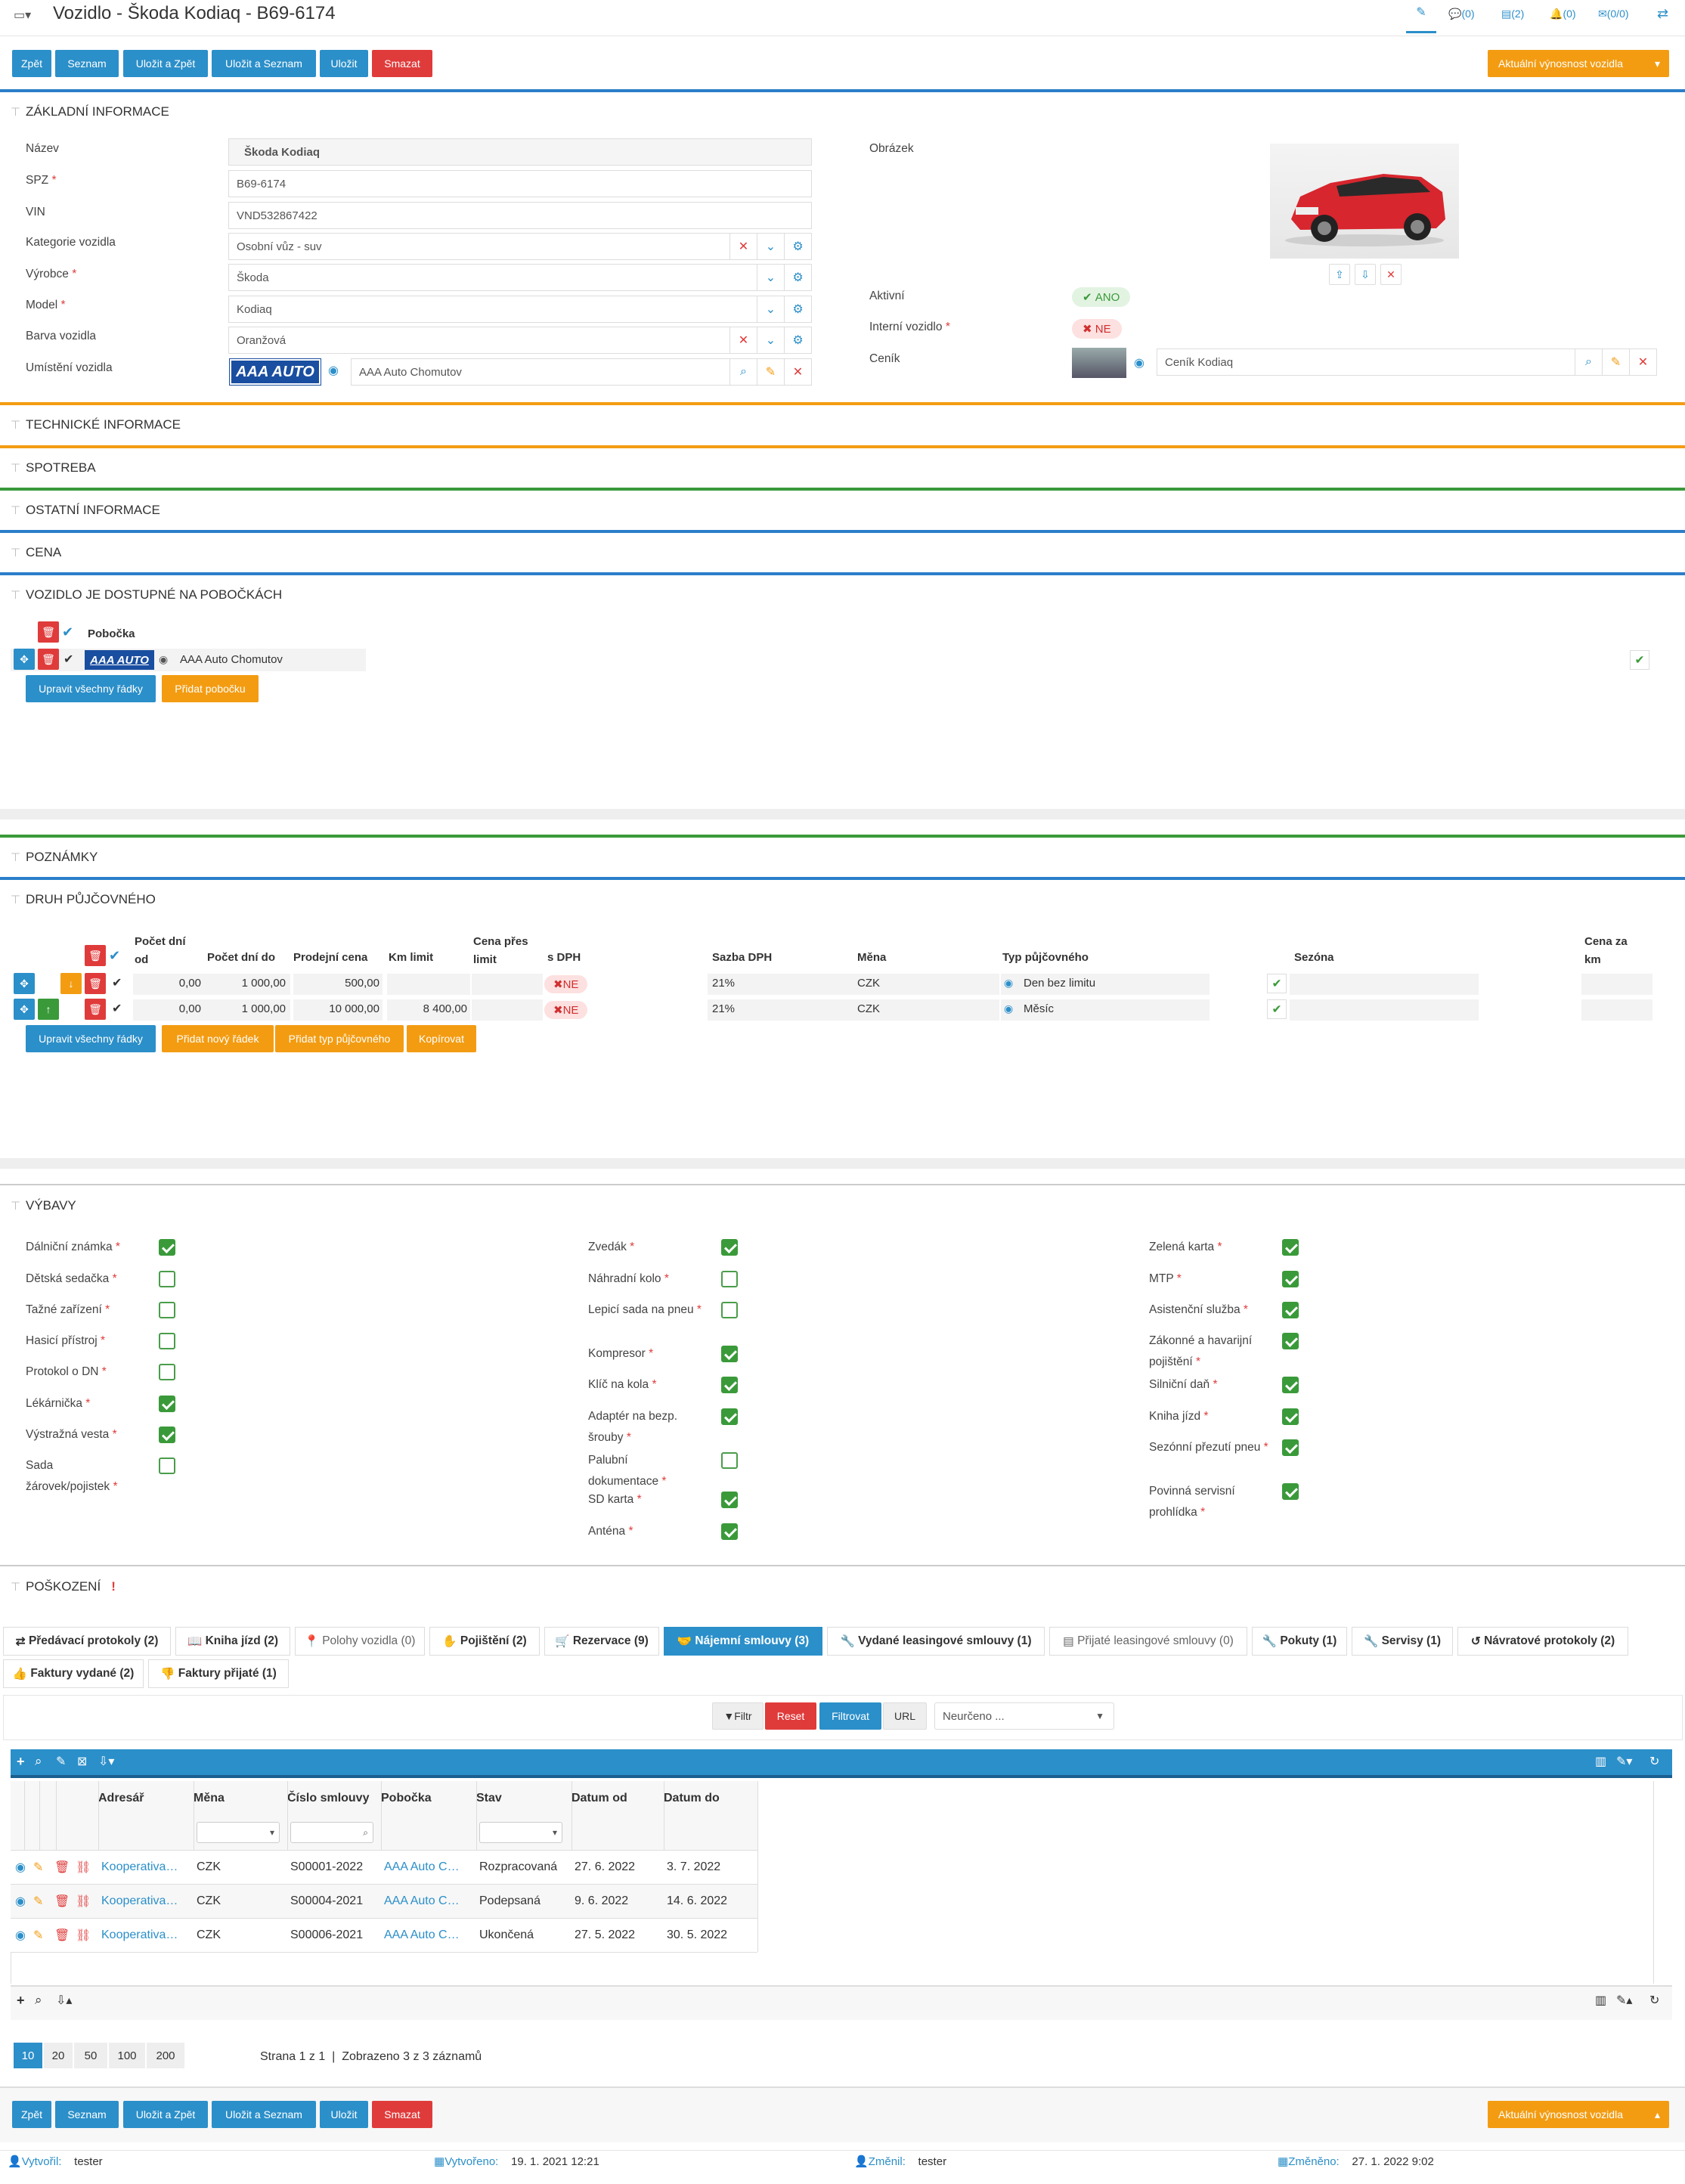 The image size is (1685, 2184). Describe the element at coordinates (842, 466) in the screenshot. I see `section-consumption: ⊤ SPOTREBA` at that location.